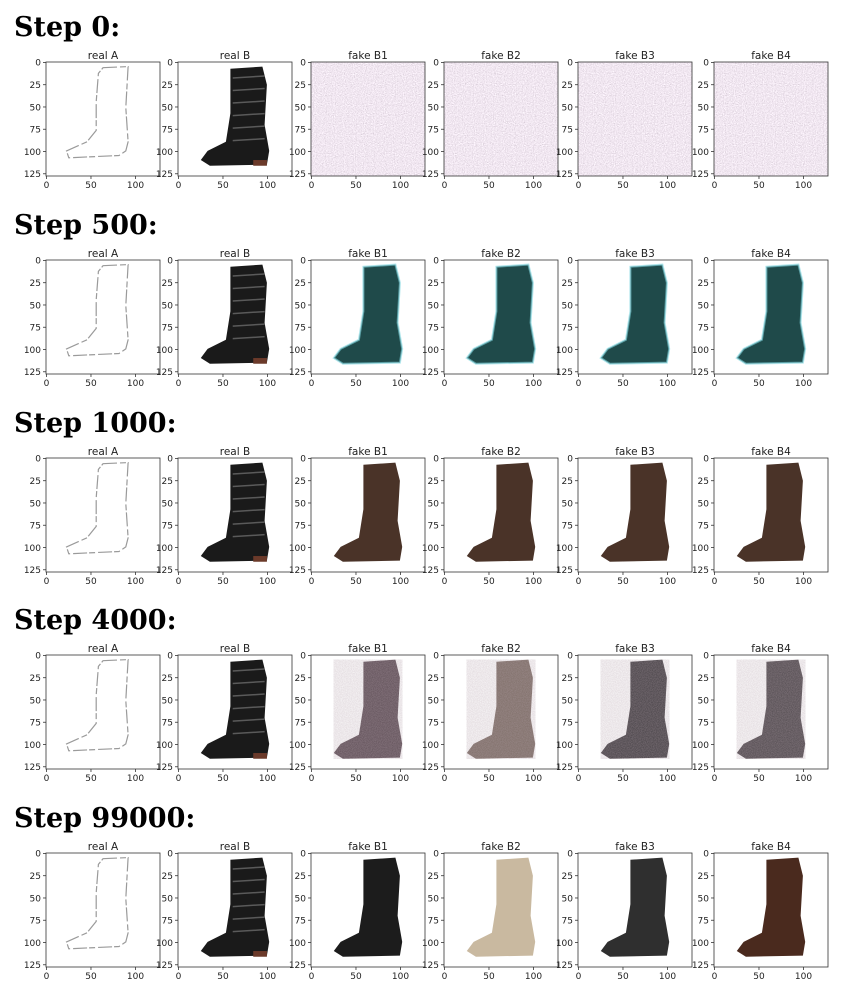  Describe the element at coordinates (771, 709) in the screenshot. I see `texture-overlay` at that location.